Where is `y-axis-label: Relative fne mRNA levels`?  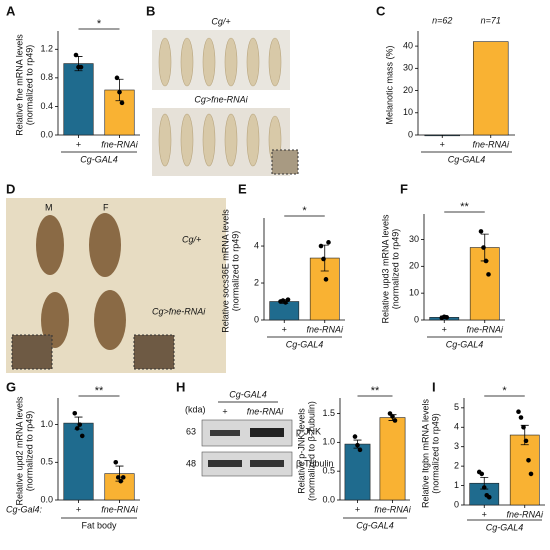
y-axis-label: Relative fne mRNA levels is located at coordinates (19, 85).